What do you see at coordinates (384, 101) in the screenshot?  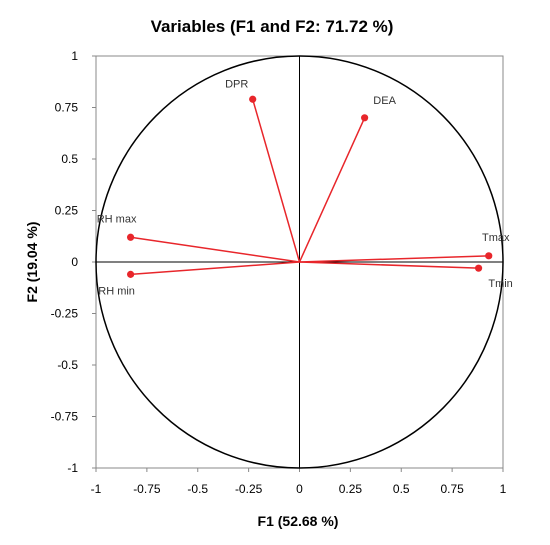 I see `variable-label: DEA` at bounding box center [384, 101].